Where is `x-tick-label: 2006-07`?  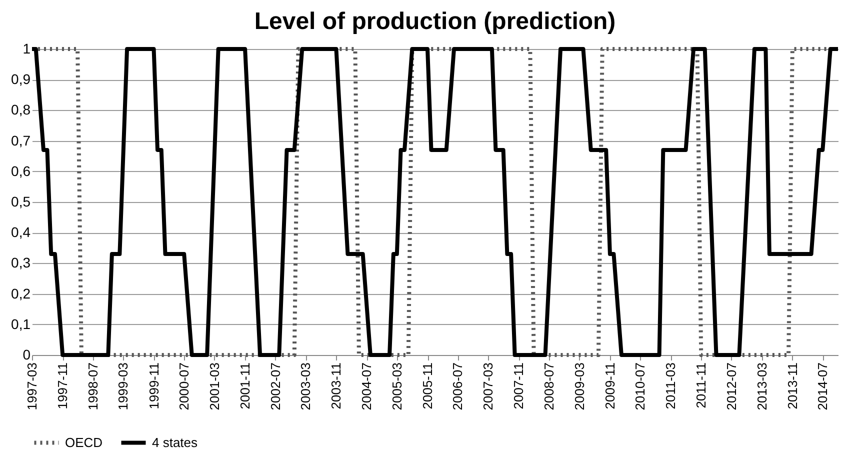
x-tick-label: 2006-07 is located at coordinates (458, 386).